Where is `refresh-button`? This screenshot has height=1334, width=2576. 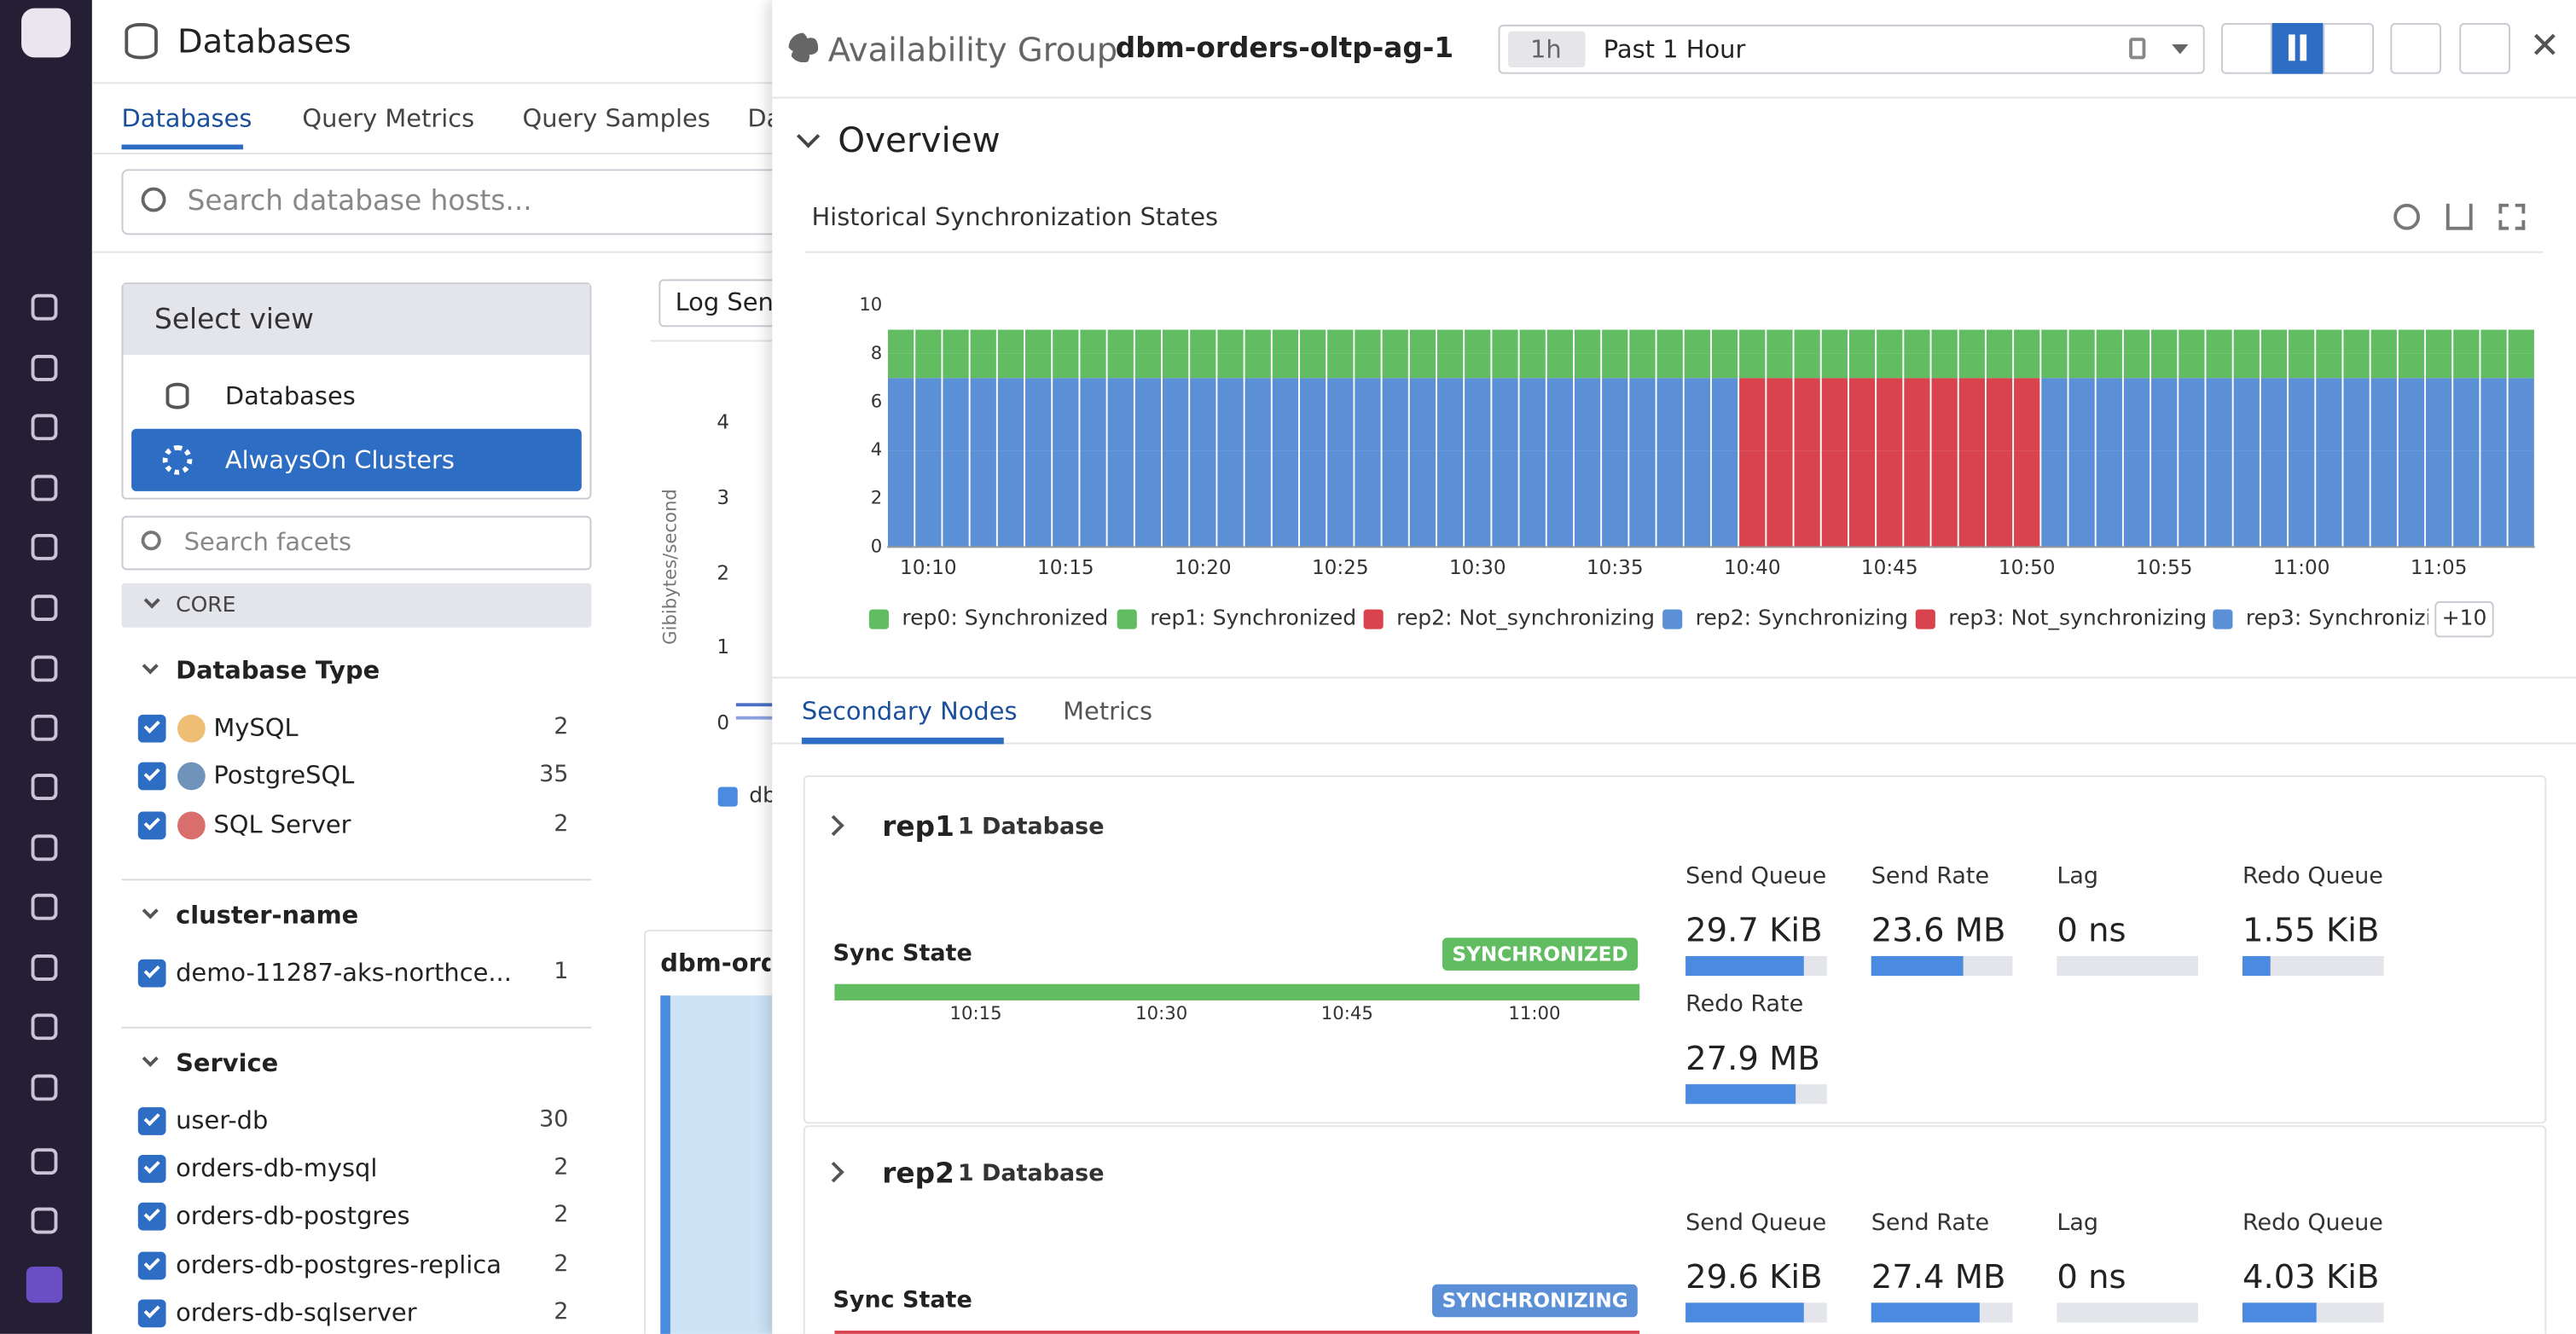
refresh-button is located at coordinates (2484, 48).